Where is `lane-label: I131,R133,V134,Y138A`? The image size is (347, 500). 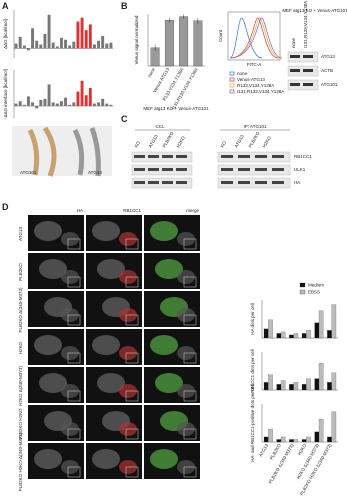
lane-label: I131,R133,V134,Y138A is located at coordinates (305, 24).